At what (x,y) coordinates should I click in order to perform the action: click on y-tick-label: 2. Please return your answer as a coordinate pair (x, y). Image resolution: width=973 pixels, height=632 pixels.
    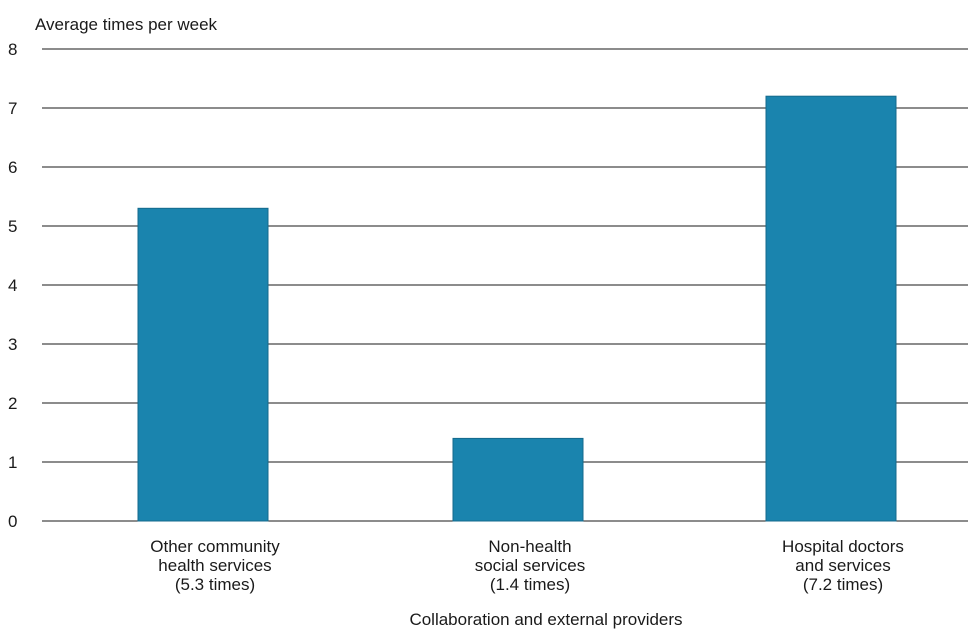
    Looking at the image, I should click on (12, 403).